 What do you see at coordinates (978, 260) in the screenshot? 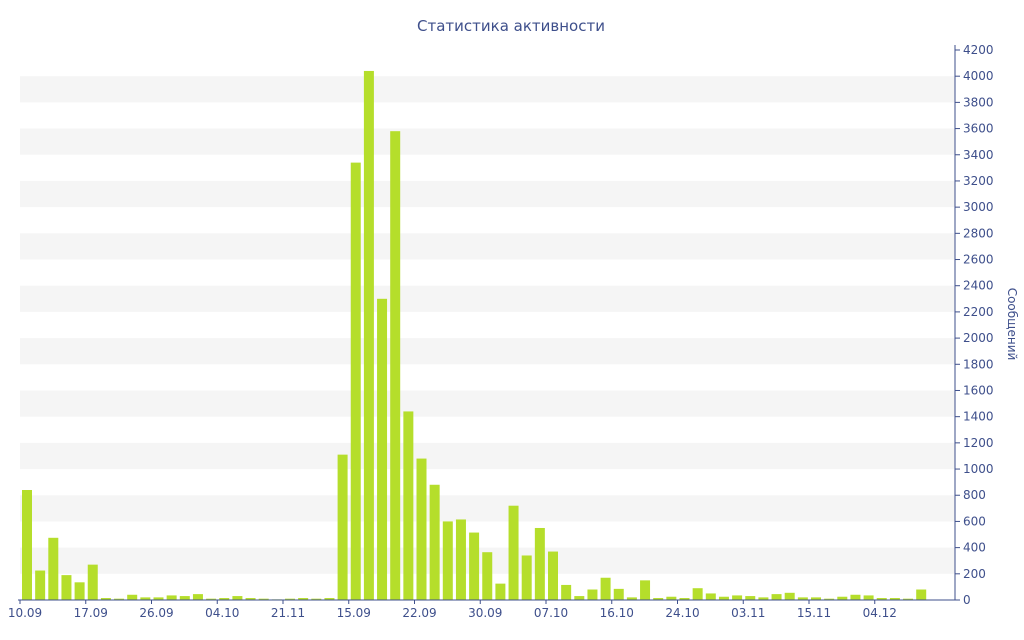
I see `y-tick-label: 2600` at bounding box center [978, 260].